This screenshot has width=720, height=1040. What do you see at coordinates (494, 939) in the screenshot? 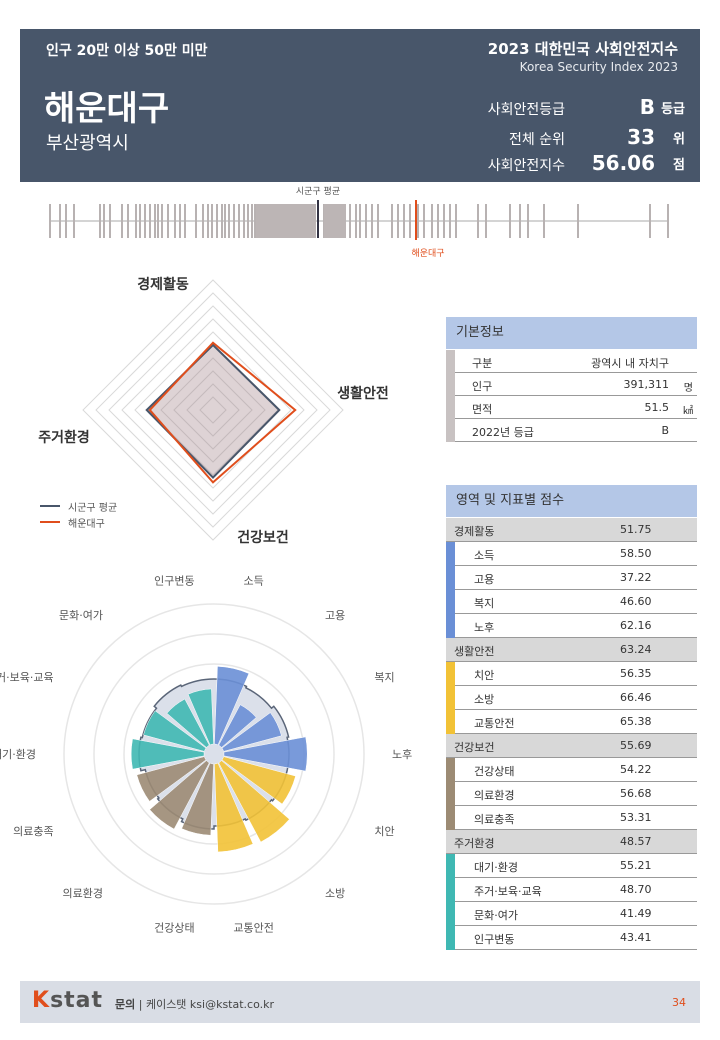
I see `indicator-name: 인구변동` at bounding box center [494, 939].